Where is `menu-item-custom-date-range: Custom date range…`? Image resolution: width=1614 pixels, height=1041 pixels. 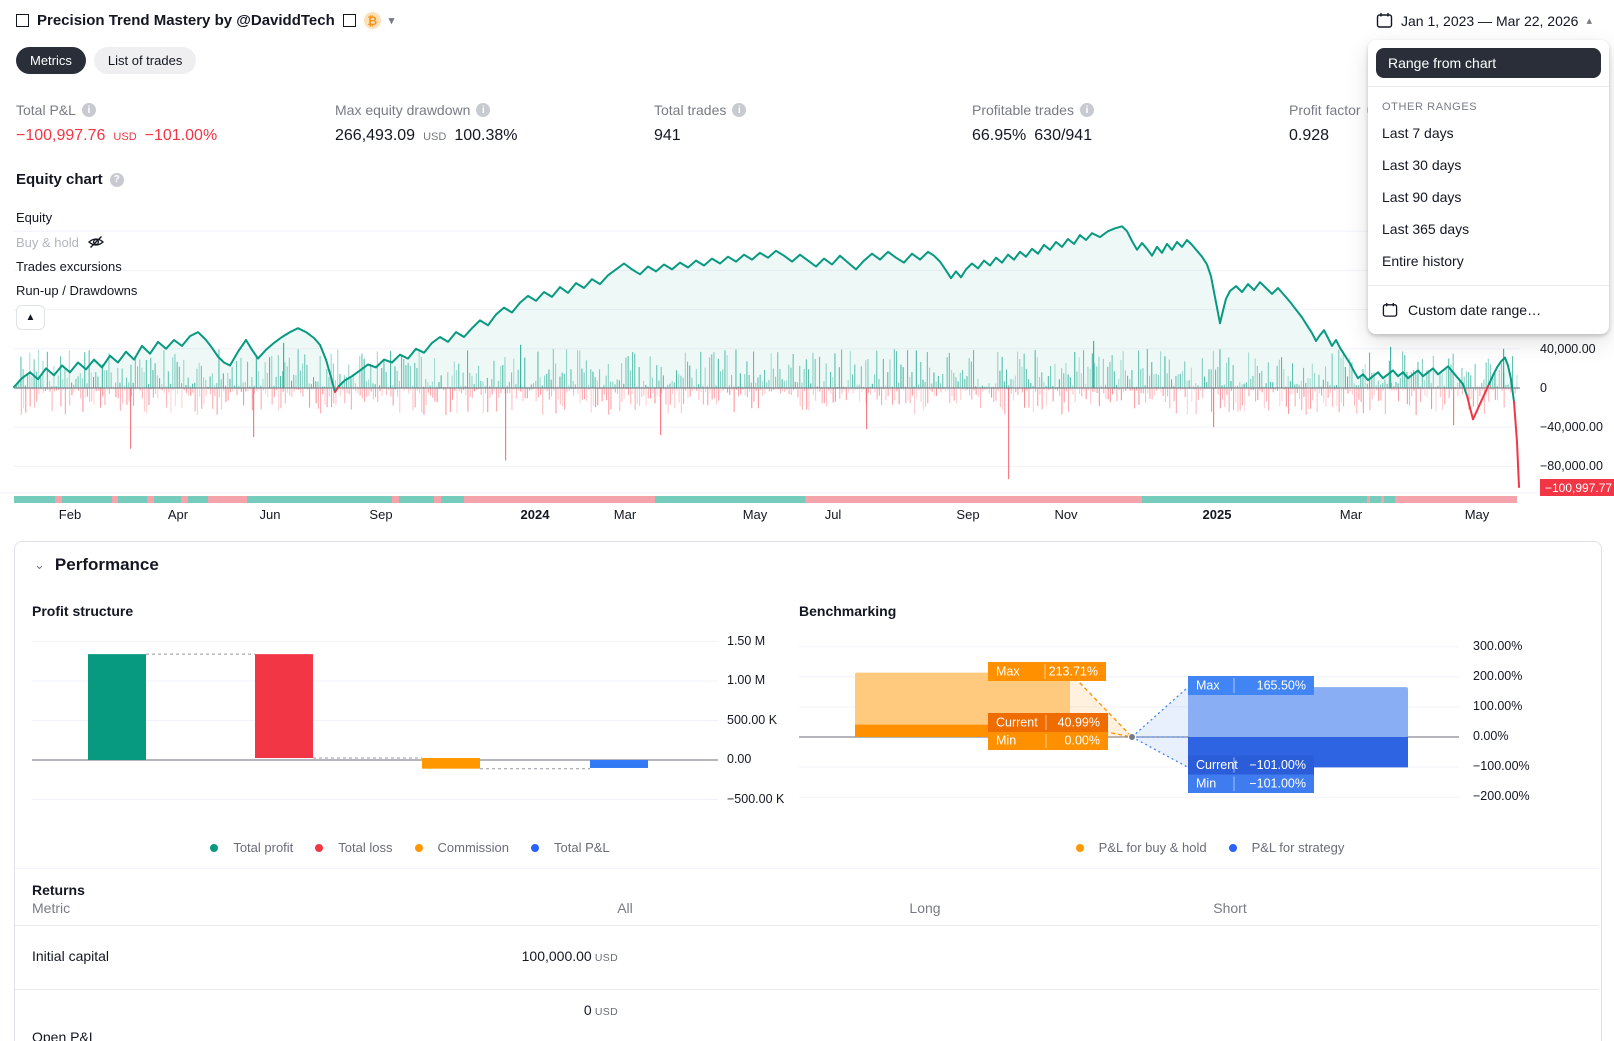
menu-item-custom-date-range: Custom date range… is located at coordinates (1488, 310).